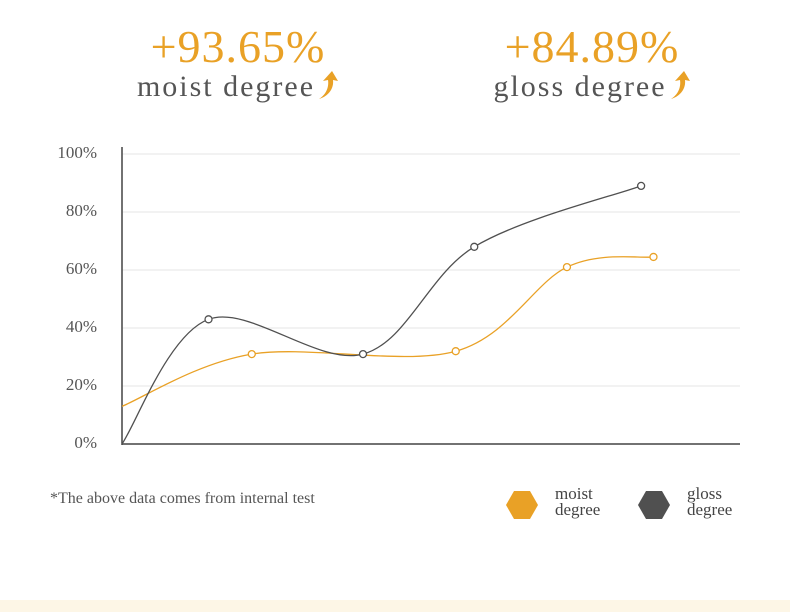 The image size is (790, 612). What do you see at coordinates (85, 442) in the screenshot?
I see `y-tick-label: 0%` at bounding box center [85, 442].